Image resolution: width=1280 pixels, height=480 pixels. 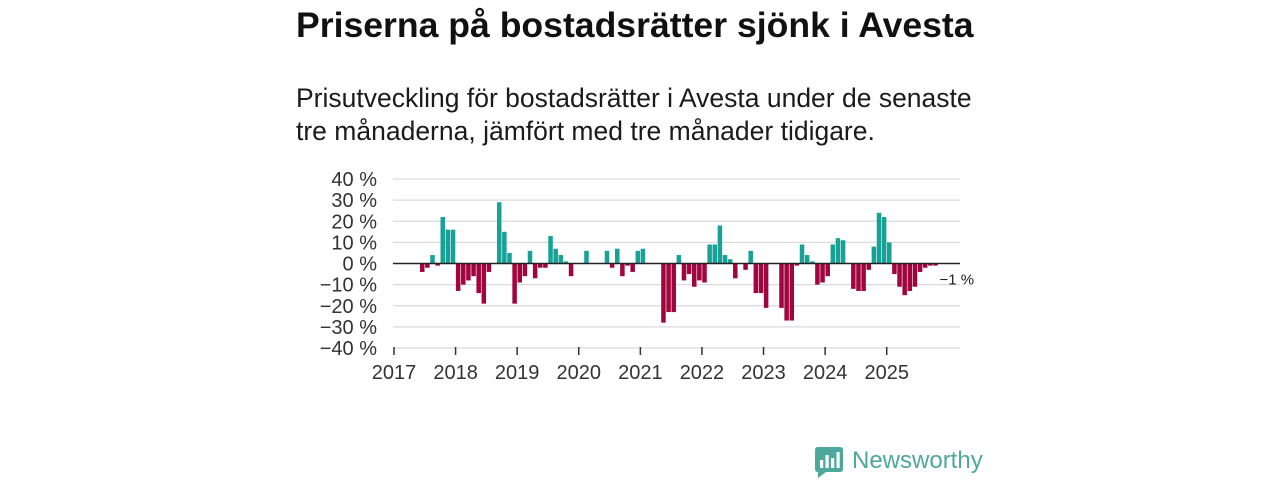 I want to click on x-tick-label: 2017, so click(x=394, y=373).